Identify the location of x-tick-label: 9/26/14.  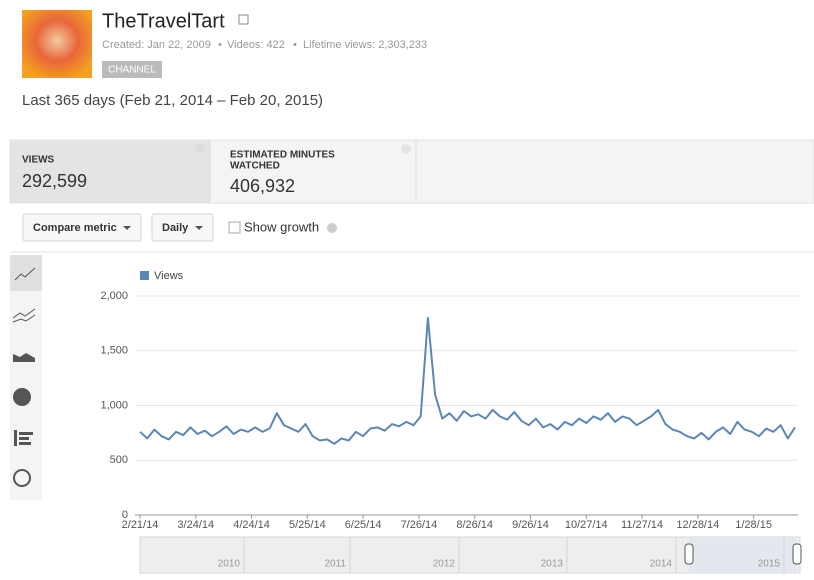
(530, 525).